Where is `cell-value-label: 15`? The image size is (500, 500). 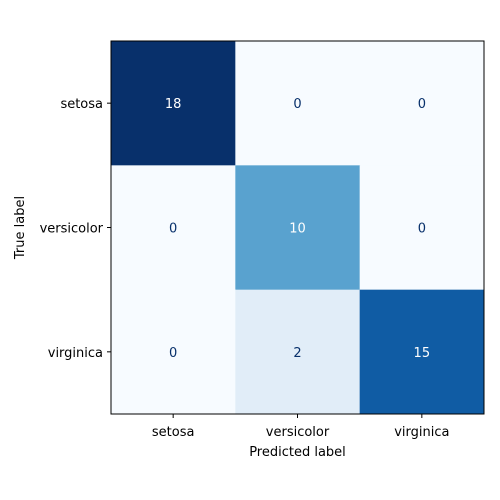 cell-value-label: 15 is located at coordinates (422, 353).